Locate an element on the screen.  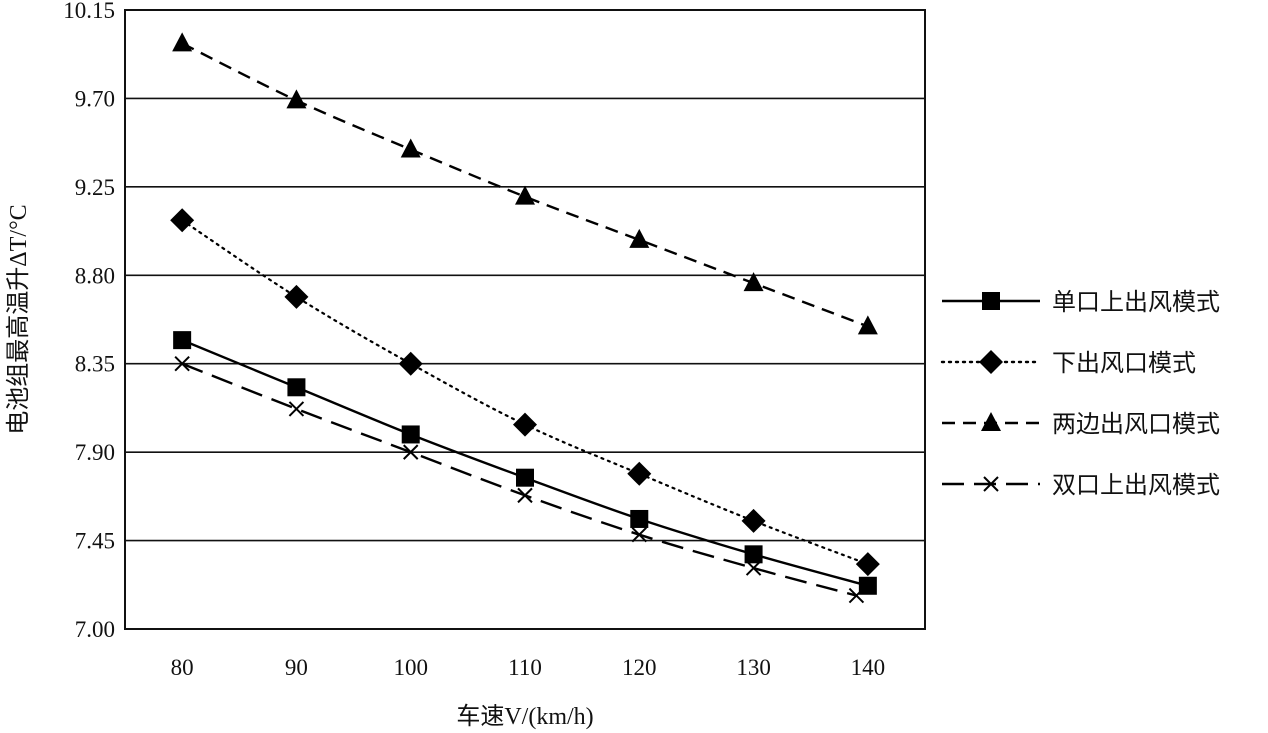
x-tick-label: 120 is located at coordinates (639, 667).